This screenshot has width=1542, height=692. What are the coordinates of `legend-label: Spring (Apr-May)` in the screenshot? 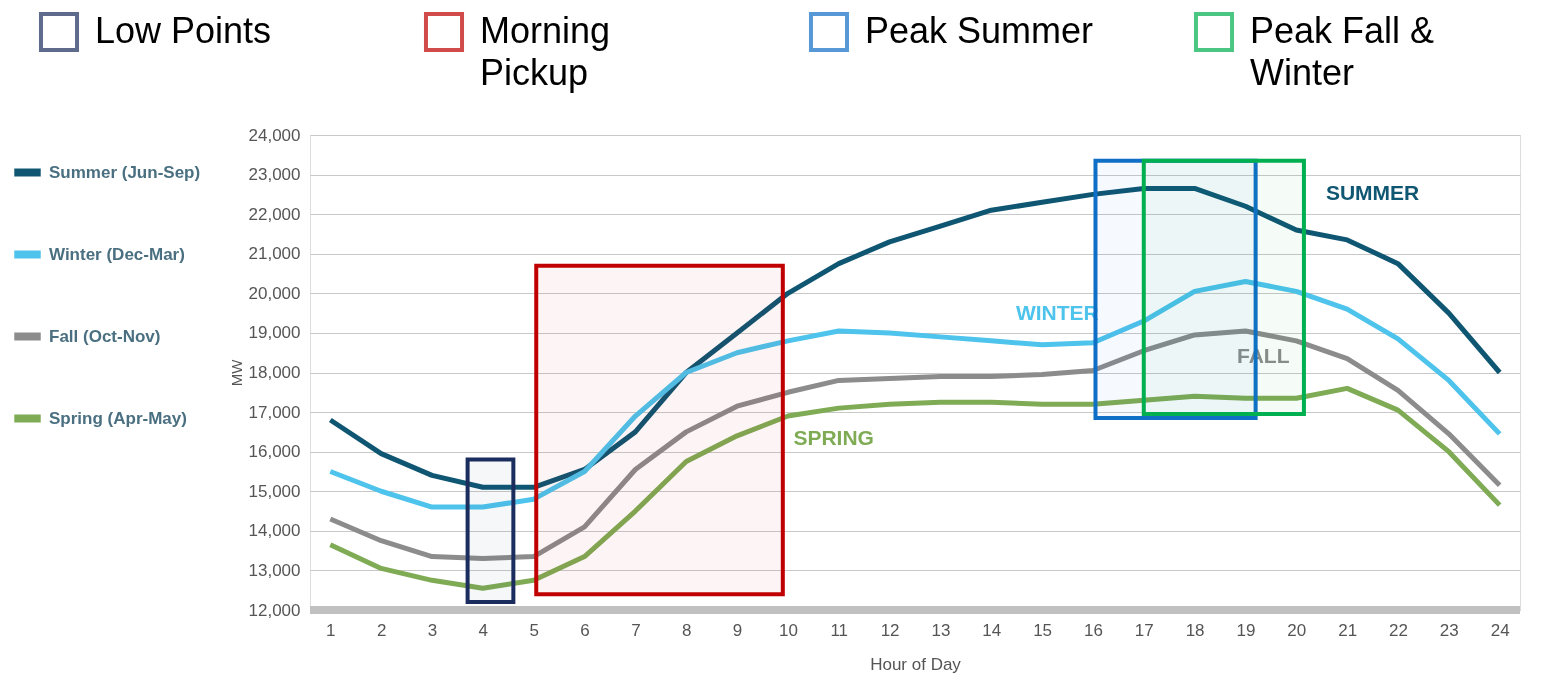 It's located at (118, 418).